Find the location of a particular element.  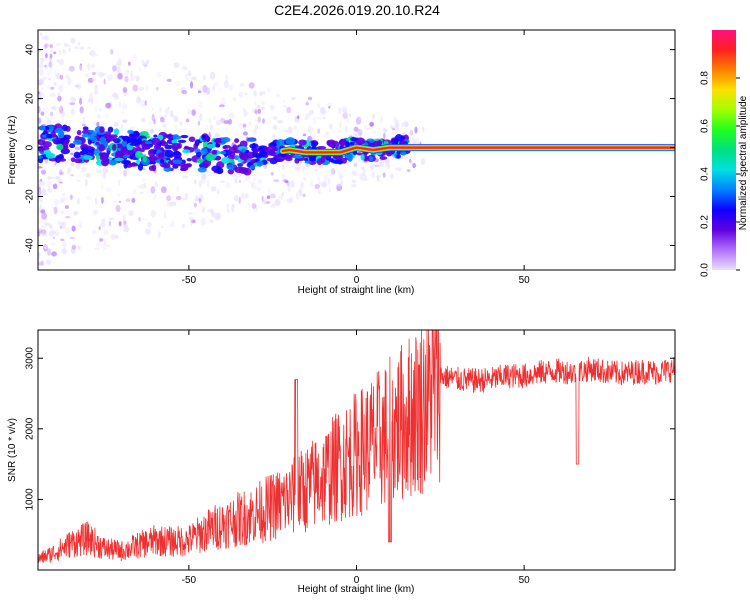

x-tick-label: -50 is located at coordinates (189, 280).